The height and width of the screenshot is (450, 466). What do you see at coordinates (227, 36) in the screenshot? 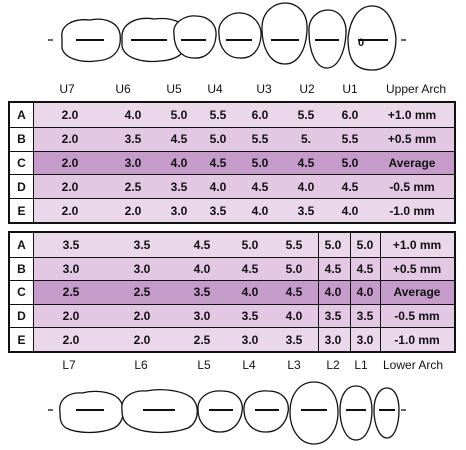
I see `upper-teeth-diagram` at bounding box center [227, 36].